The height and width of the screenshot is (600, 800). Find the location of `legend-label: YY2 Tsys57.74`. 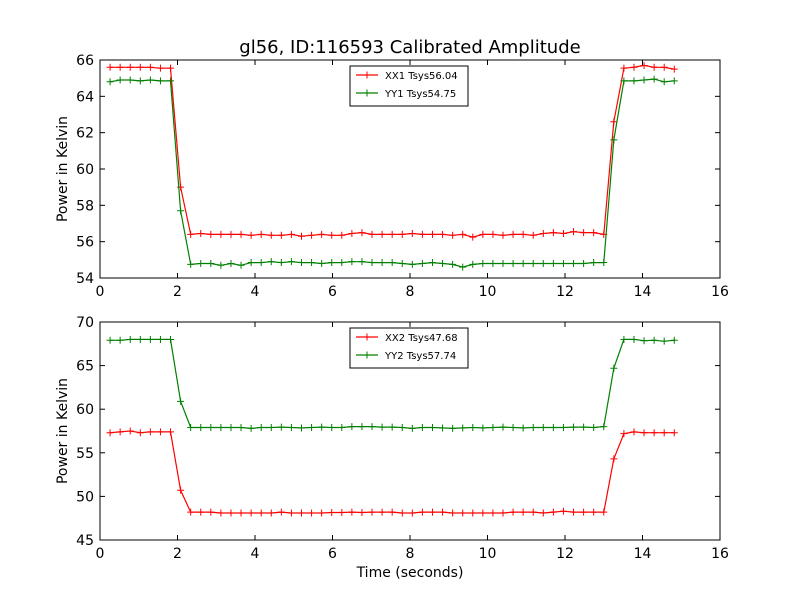

legend-label: YY2 Tsys57.74 is located at coordinates (420, 356).